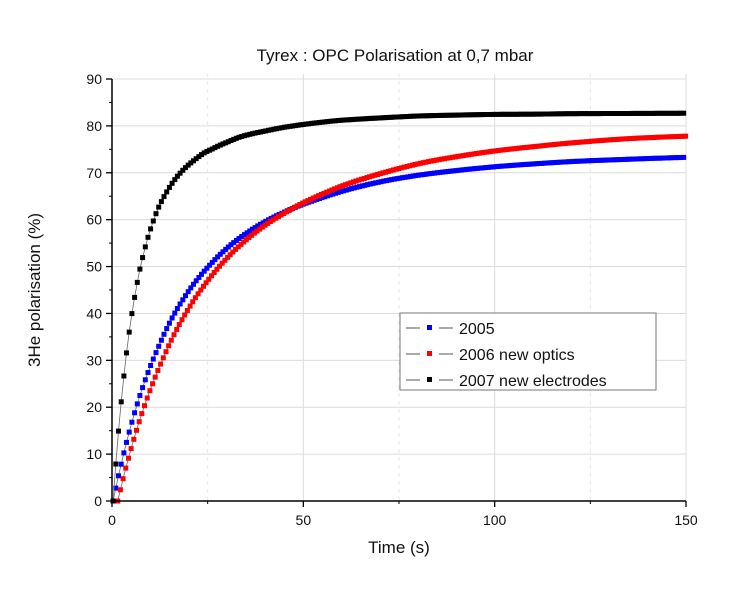  I want to click on y-tick-label: 70, so click(94, 173).